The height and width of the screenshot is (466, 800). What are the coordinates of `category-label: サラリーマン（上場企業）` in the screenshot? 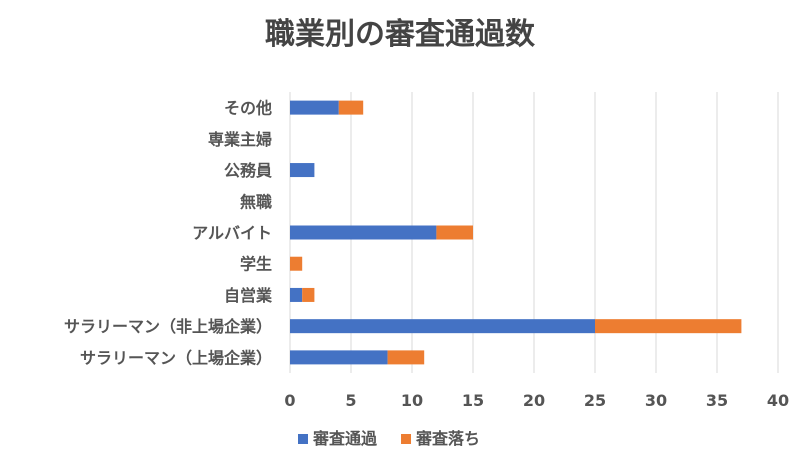 It's located at (176, 357).